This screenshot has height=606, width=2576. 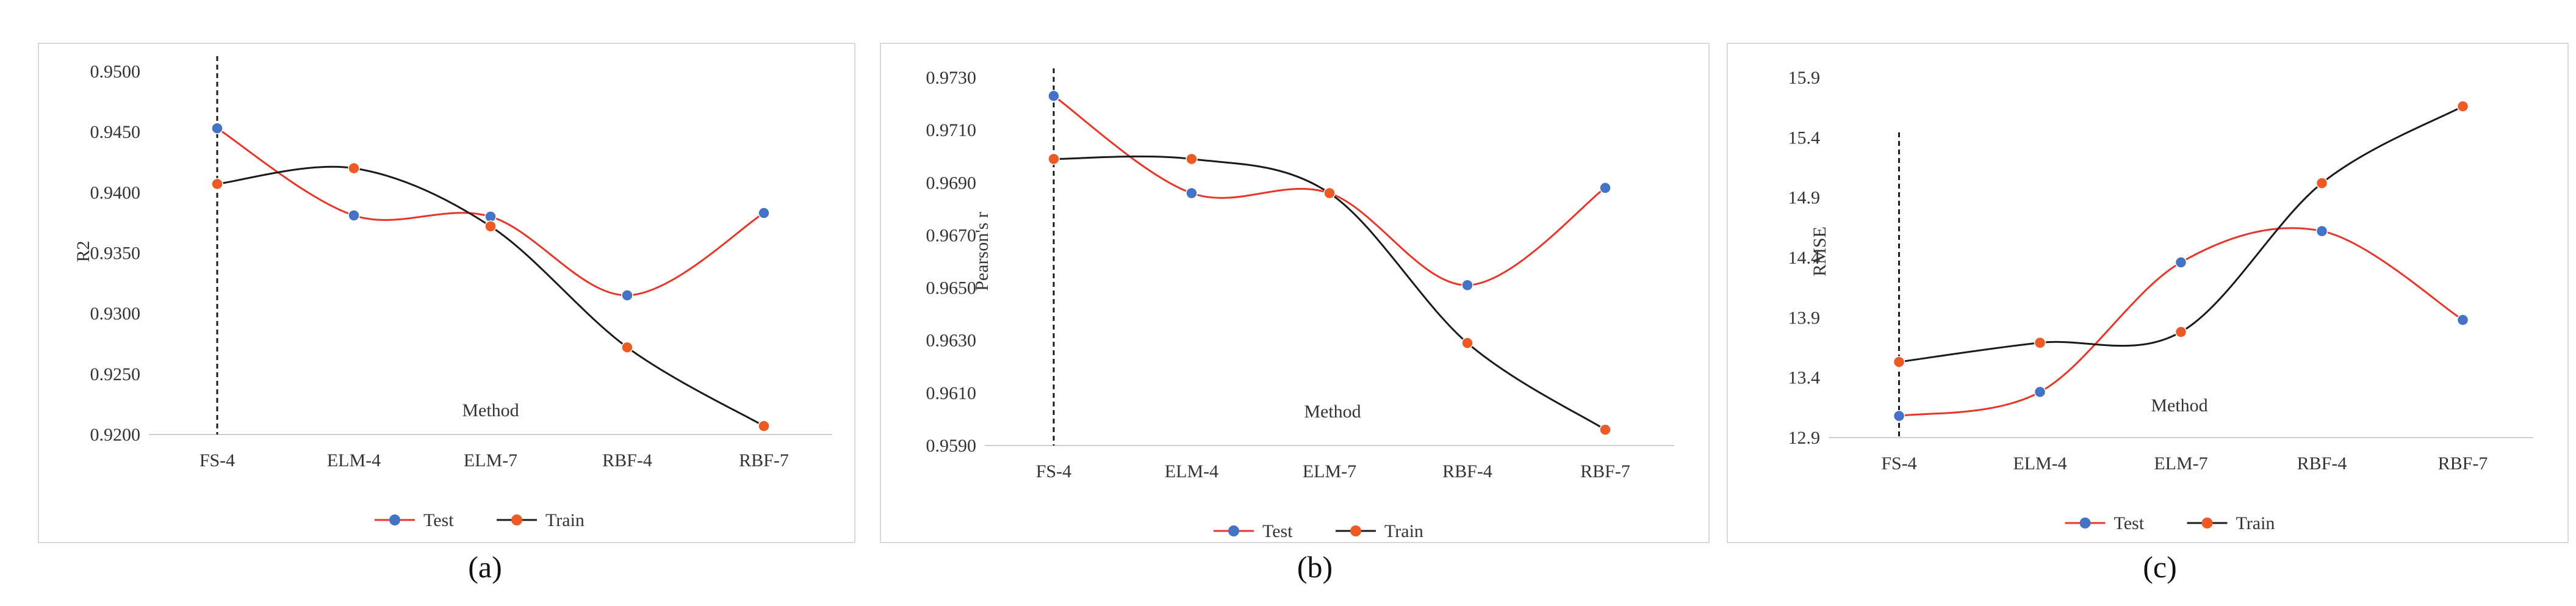 I want to click on y-tick-label: 13.9, so click(x=1804, y=318).